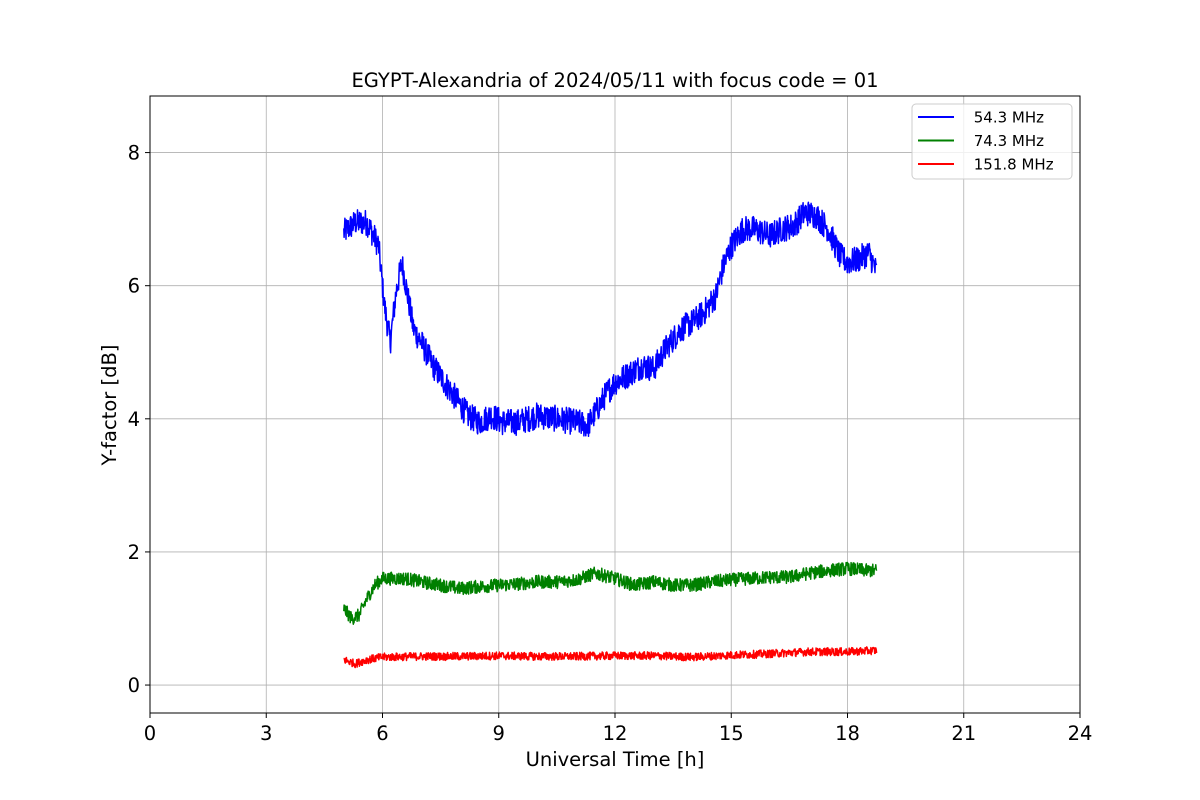 Image resolution: width=1200 pixels, height=800 pixels. Describe the element at coordinates (150, 733) in the screenshot. I see `x-tick-label: 0` at that location.